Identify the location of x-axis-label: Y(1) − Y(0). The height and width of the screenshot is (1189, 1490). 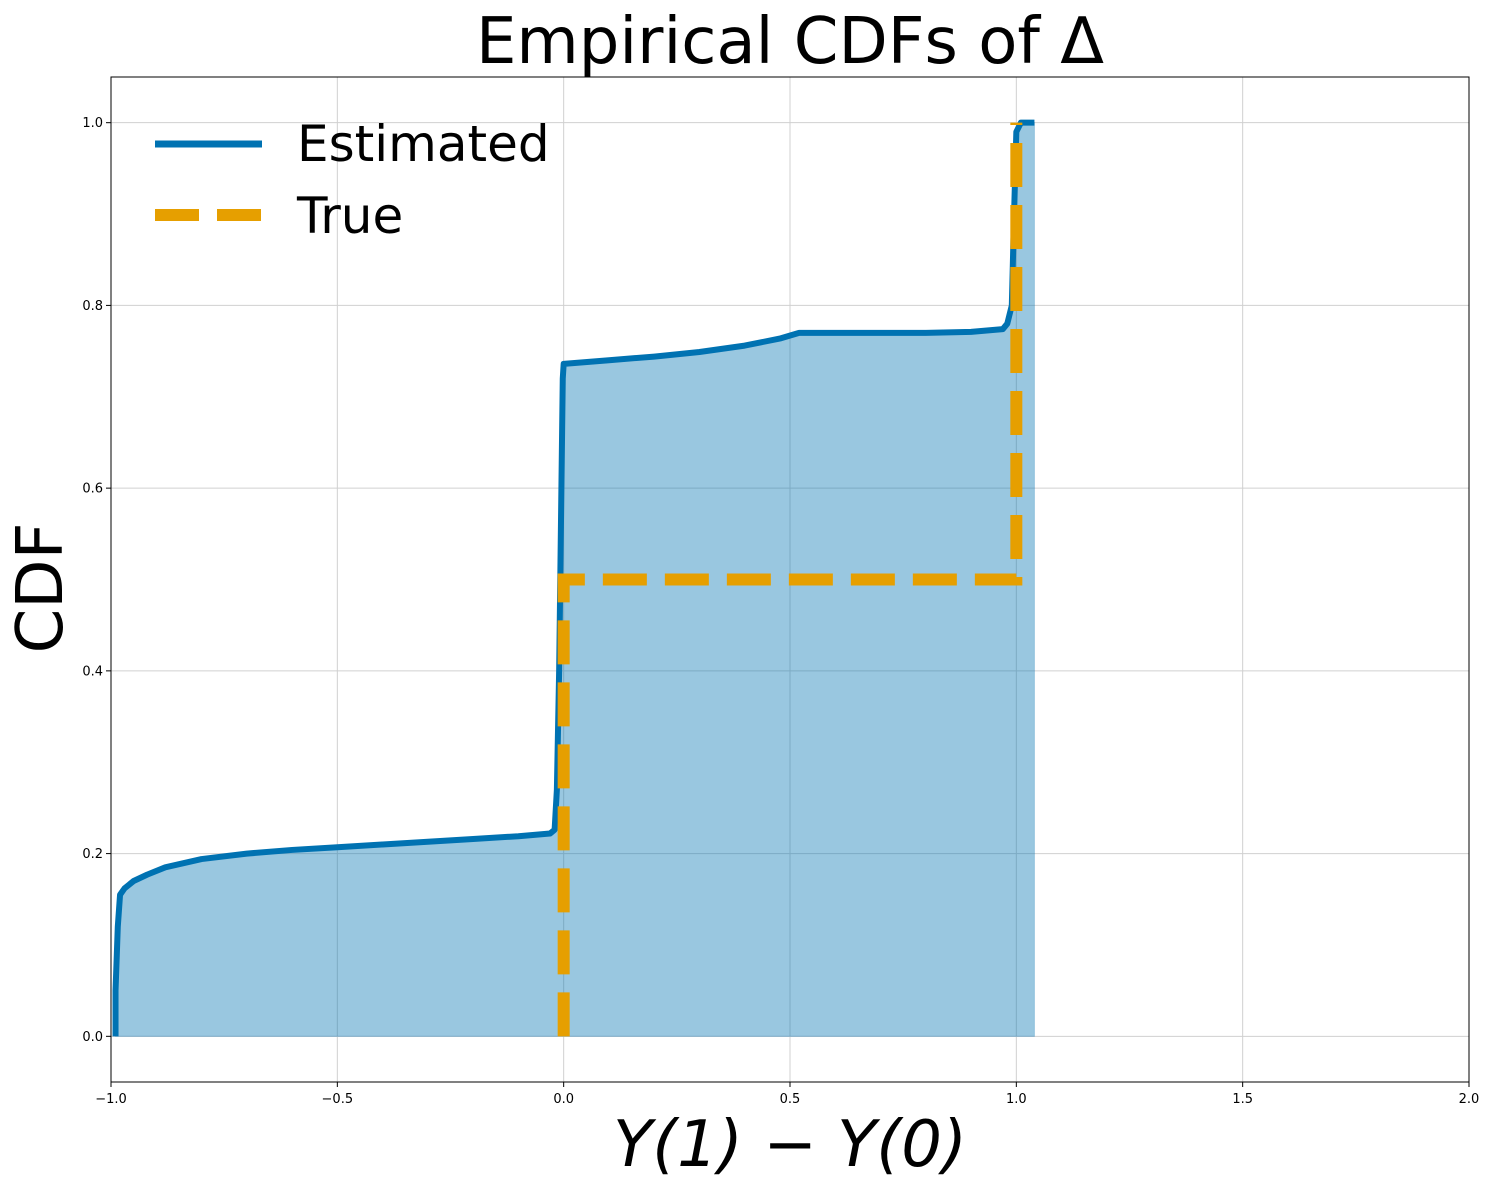
(790, 1145).